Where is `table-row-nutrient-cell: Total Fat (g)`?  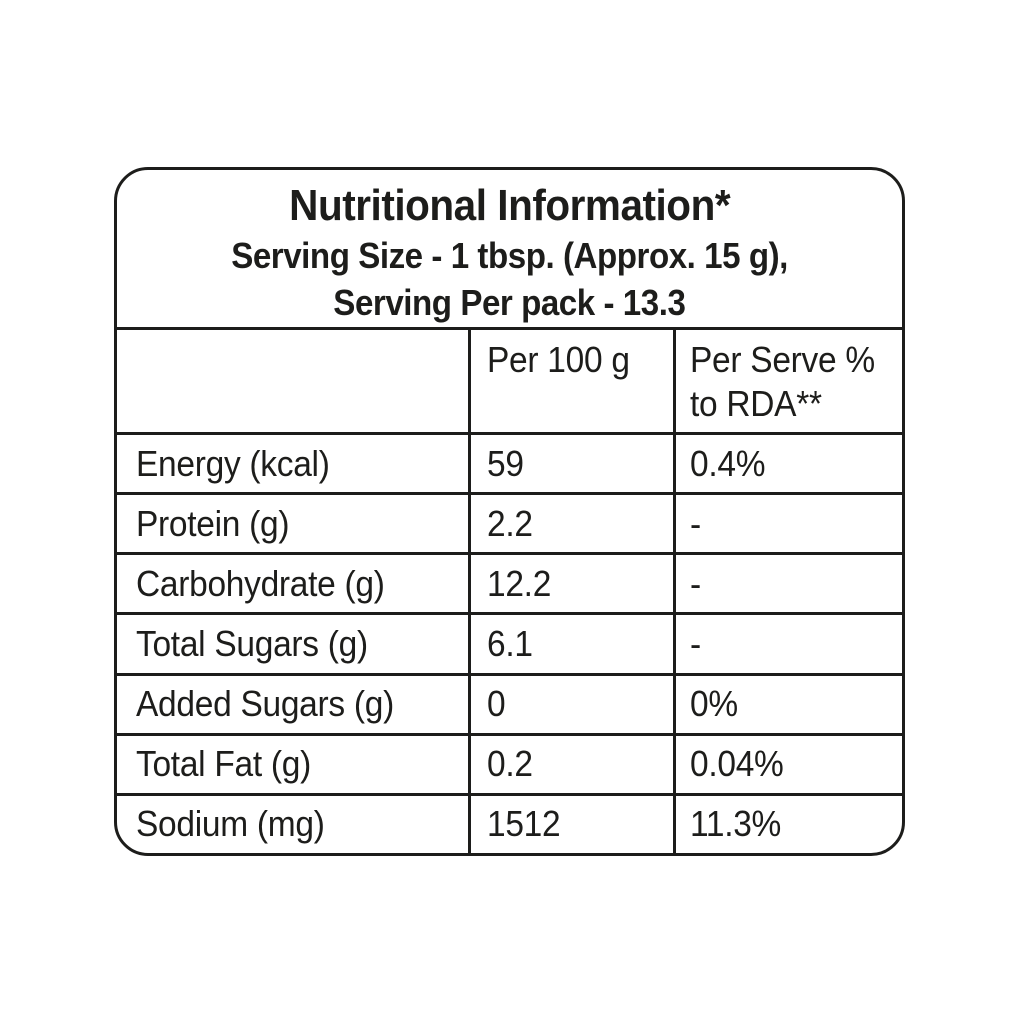 table-row-nutrient-cell: Total Fat (g) is located at coordinates (292, 762).